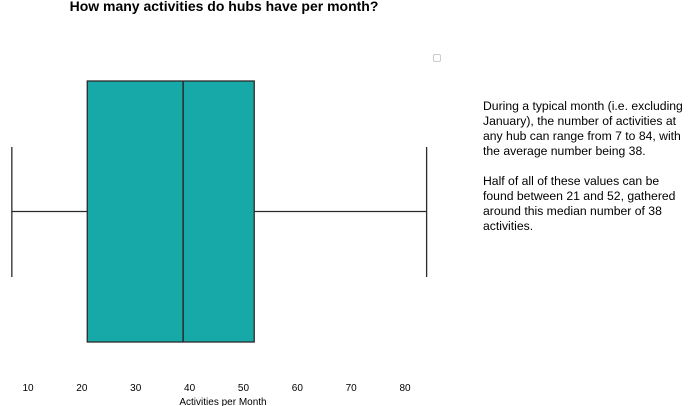 This screenshot has height=406, width=688. I want to click on x-tick-label: 10, so click(28, 388).